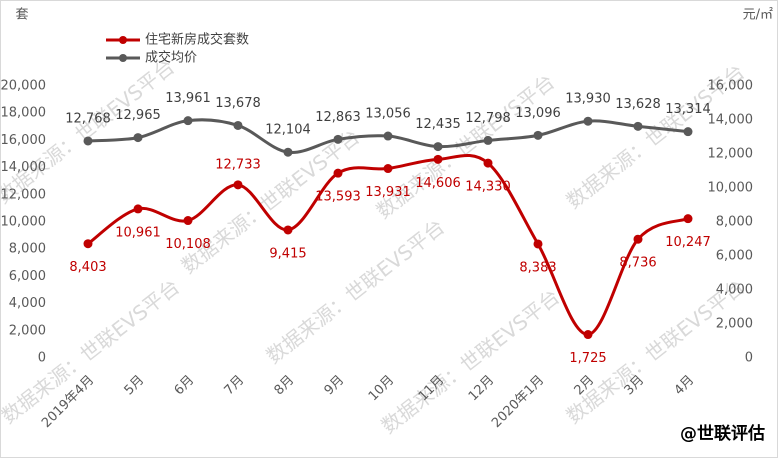 Image resolution: width=778 pixels, height=458 pixels. Describe the element at coordinates (287, 253) in the screenshot. I see `data-label: 9,415` at that location.